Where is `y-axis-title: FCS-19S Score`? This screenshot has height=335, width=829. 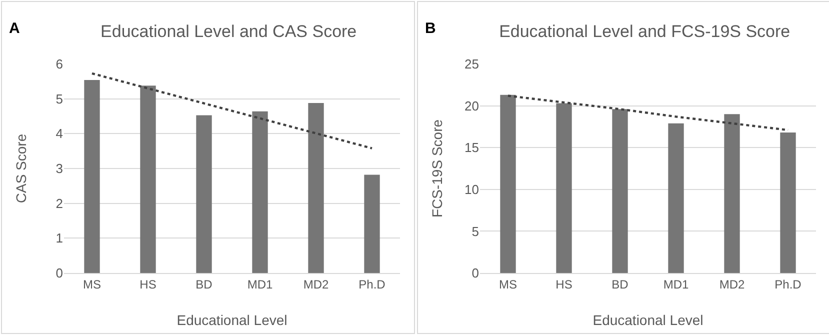
y-axis-title: FCS-19S Score is located at coordinates (437, 168).